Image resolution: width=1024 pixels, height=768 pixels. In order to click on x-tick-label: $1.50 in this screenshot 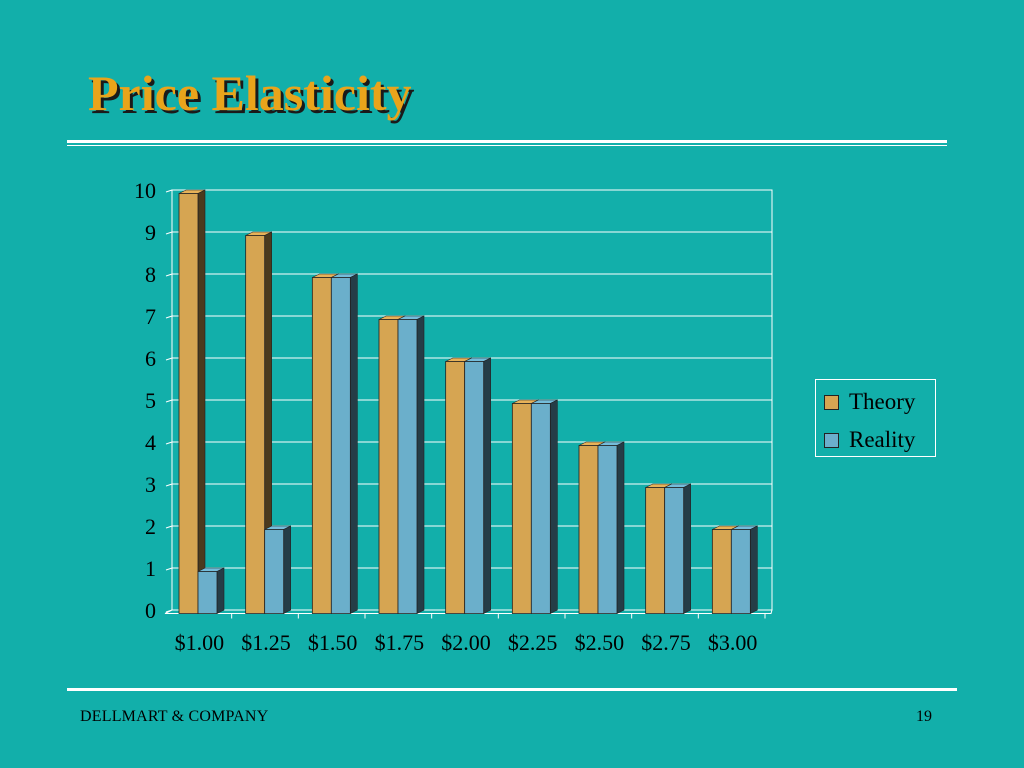, I will do `click(333, 642)`.